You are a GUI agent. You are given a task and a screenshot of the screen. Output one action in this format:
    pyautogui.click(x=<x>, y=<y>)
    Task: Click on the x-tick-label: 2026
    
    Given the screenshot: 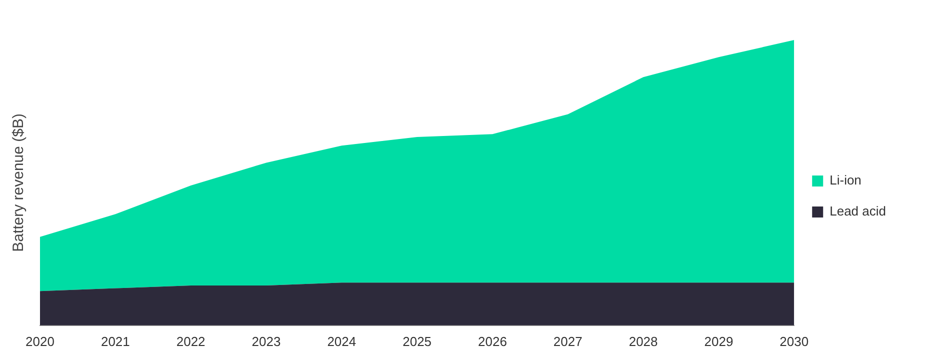 What is the action you would take?
    pyautogui.click(x=492, y=341)
    